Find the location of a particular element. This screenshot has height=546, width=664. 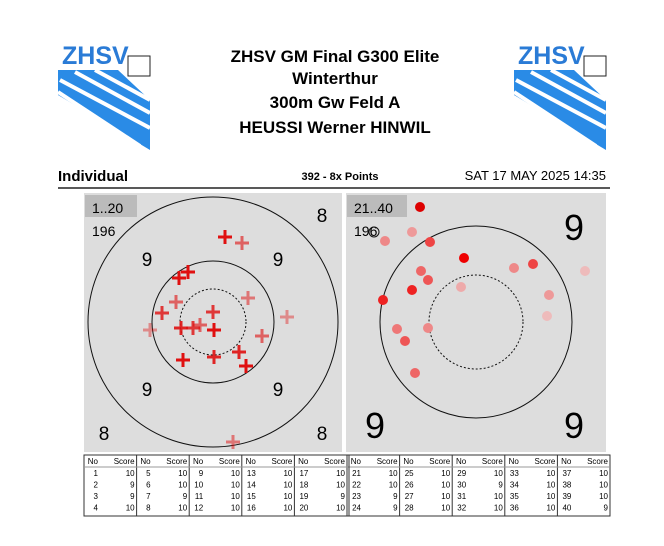

shot-no: 25 is located at coordinates (409, 473).